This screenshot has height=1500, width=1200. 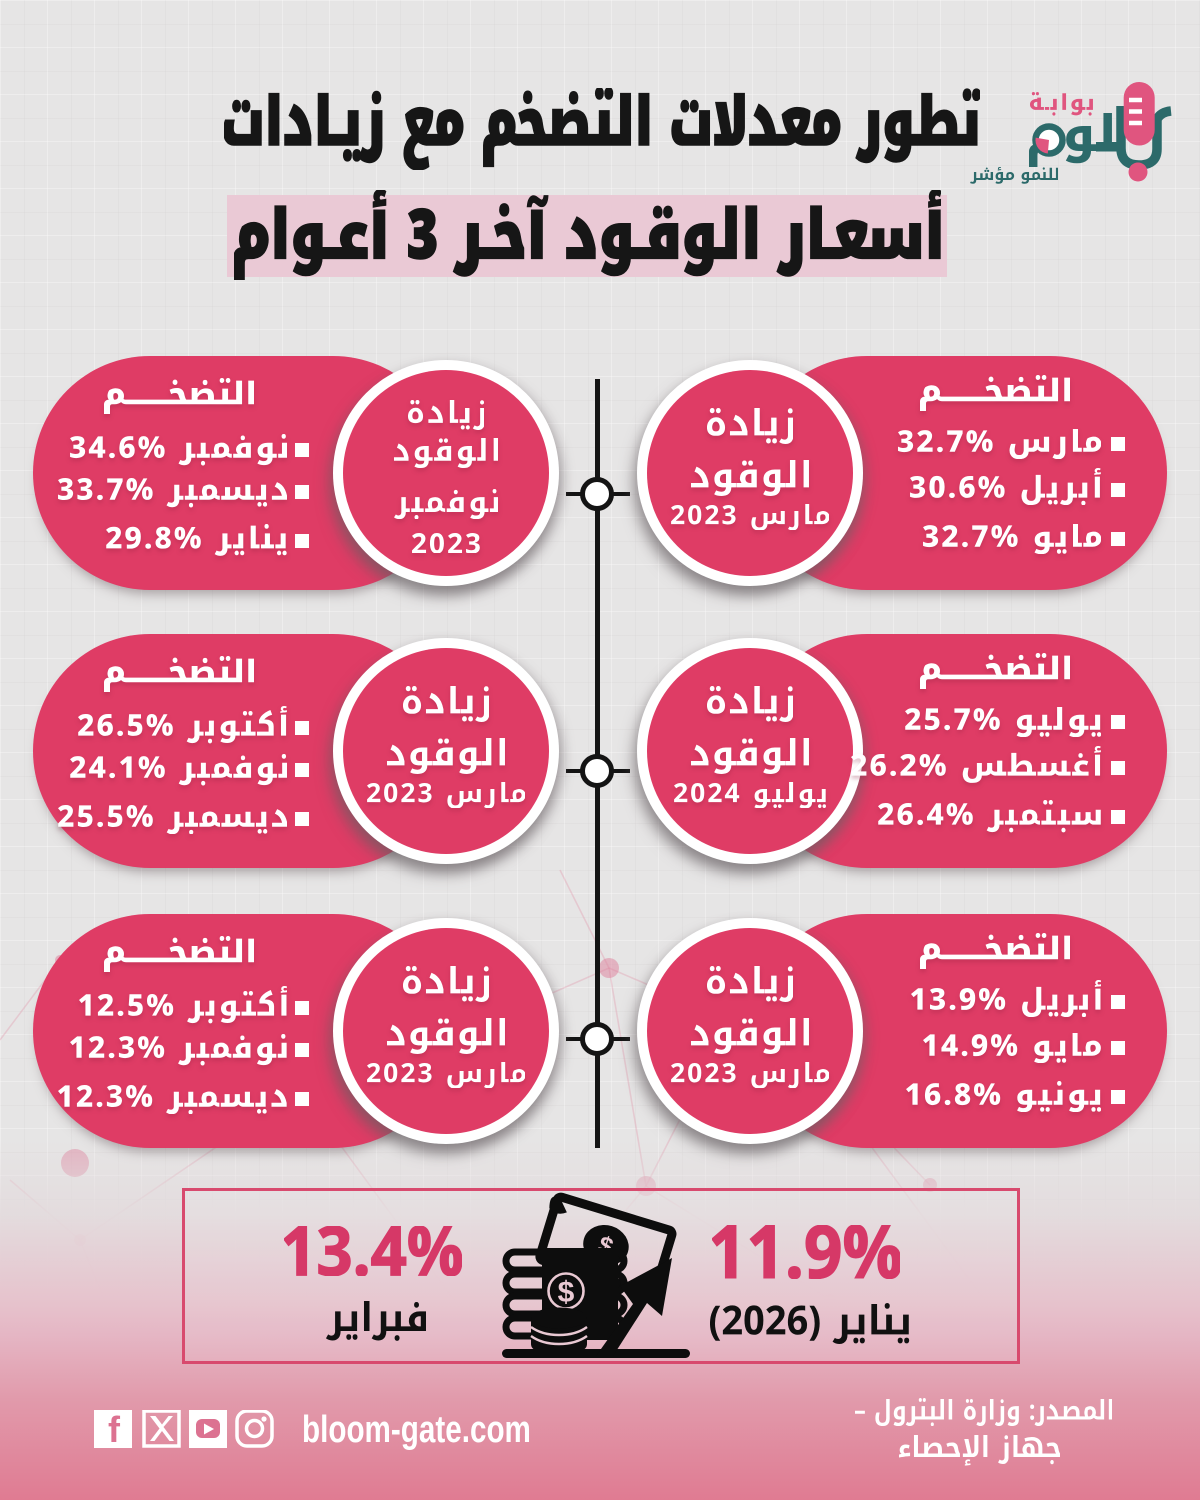 I want to click on svg-text: f, so click(x=114, y=1429).